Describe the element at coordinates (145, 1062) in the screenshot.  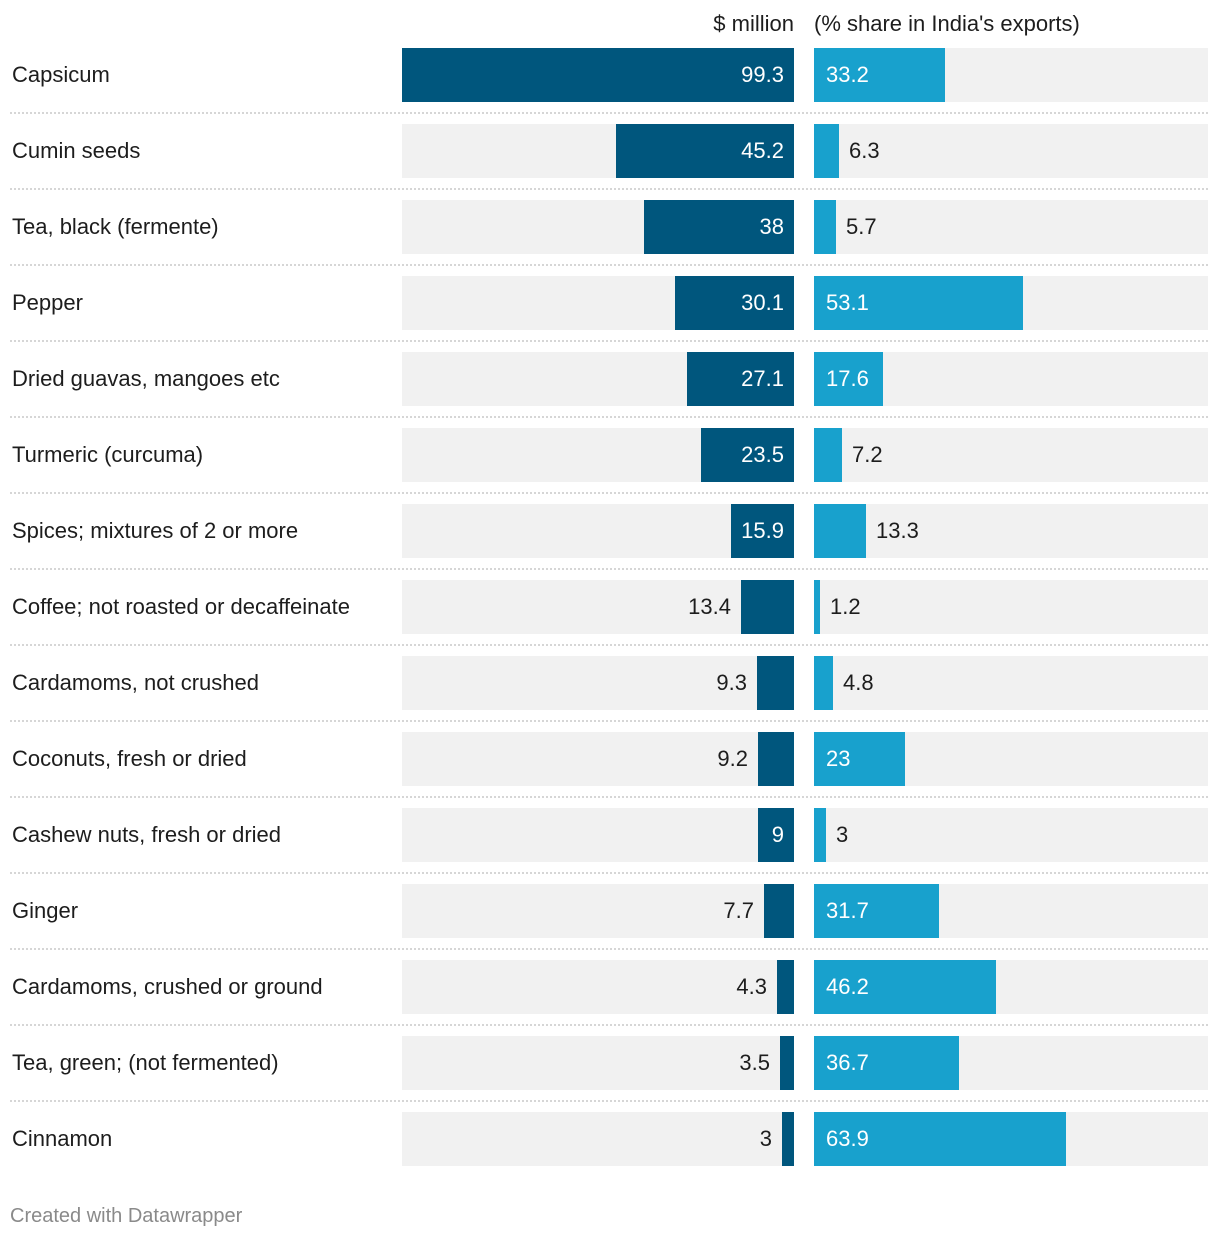
I see `category-label: Tea, green; (not fermented)` at that location.